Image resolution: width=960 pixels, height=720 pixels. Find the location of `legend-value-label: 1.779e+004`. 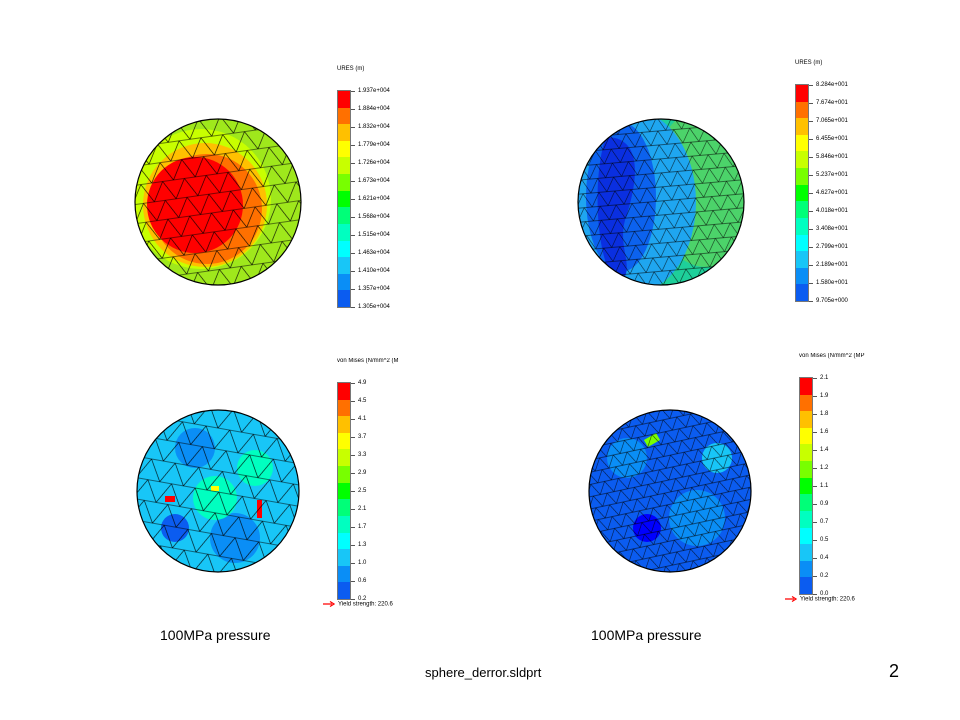

legend-value-label: 1.779e+004 is located at coordinates (374, 145).